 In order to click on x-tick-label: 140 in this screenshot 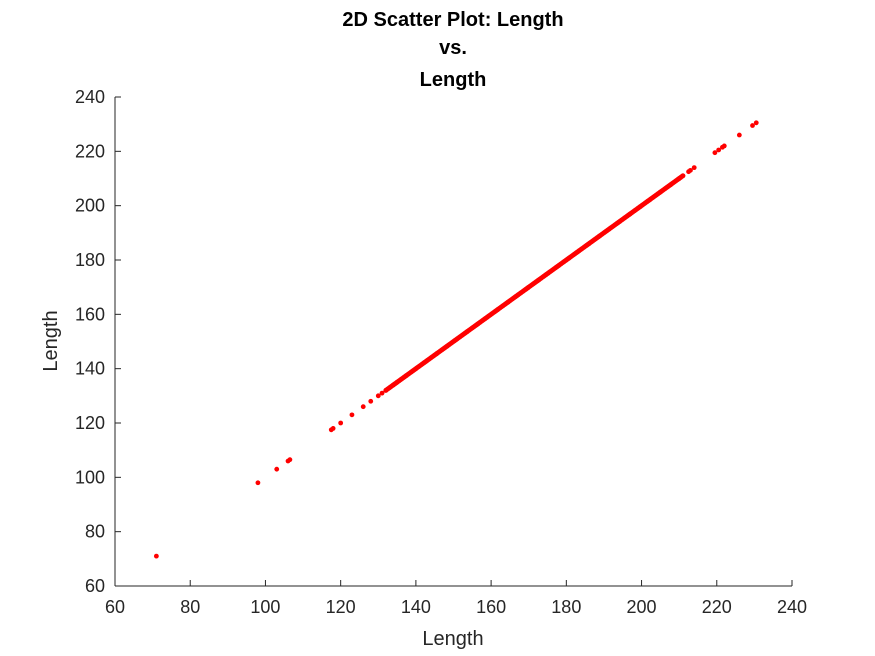, I will do `click(416, 607)`.